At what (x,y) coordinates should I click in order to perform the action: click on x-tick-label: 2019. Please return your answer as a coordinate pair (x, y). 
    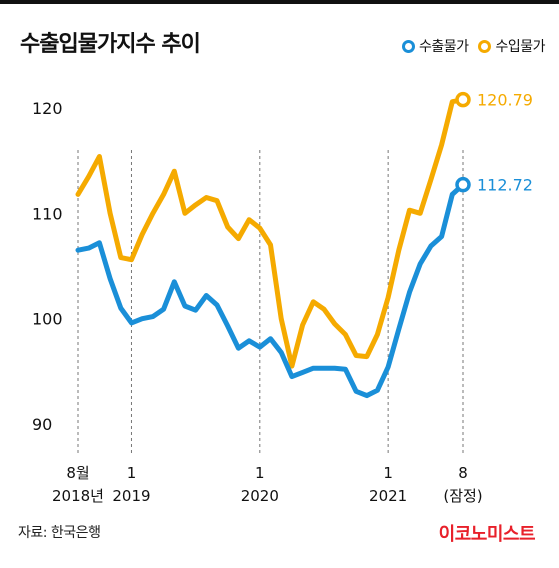
    Looking at the image, I should click on (131, 496).